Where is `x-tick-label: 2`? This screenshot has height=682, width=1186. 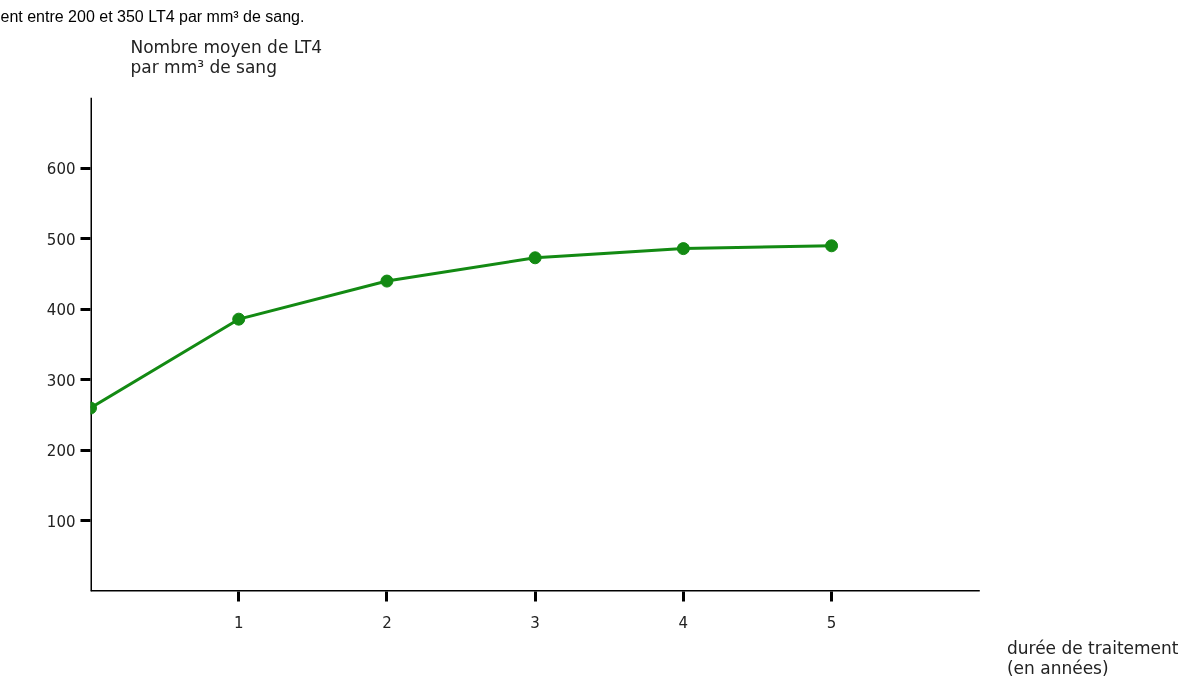
x-tick-label: 2 is located at coordinates (387, 622).